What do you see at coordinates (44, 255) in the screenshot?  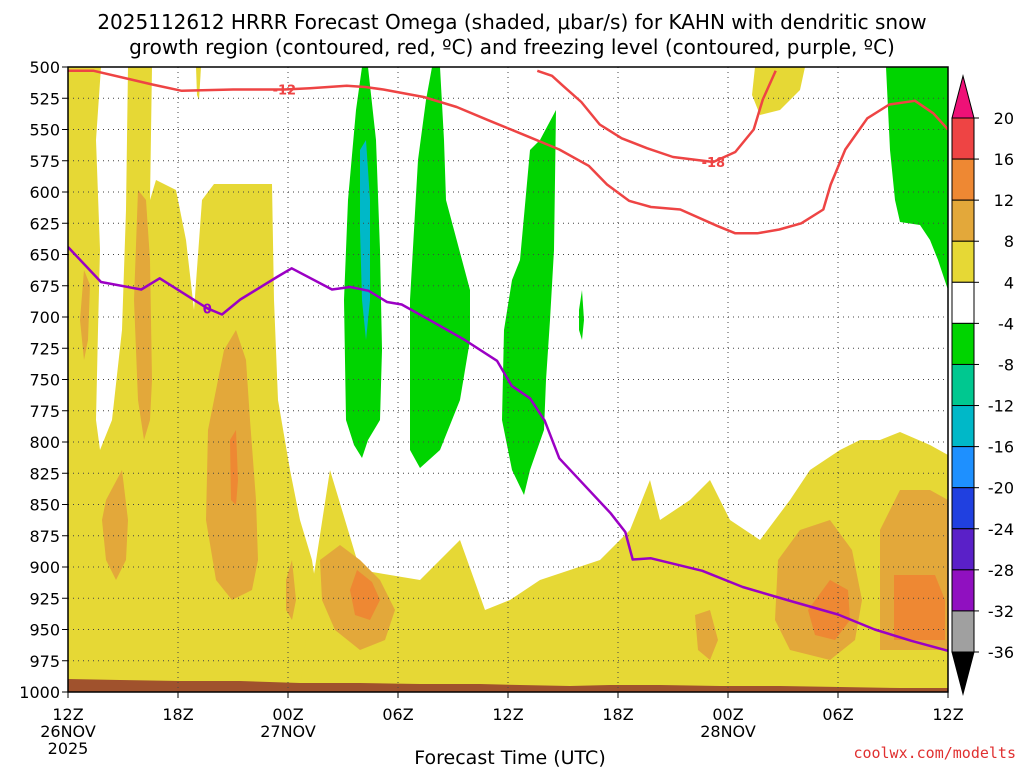 I see `y-tick-label: 650` at bounding box center [44, 255].